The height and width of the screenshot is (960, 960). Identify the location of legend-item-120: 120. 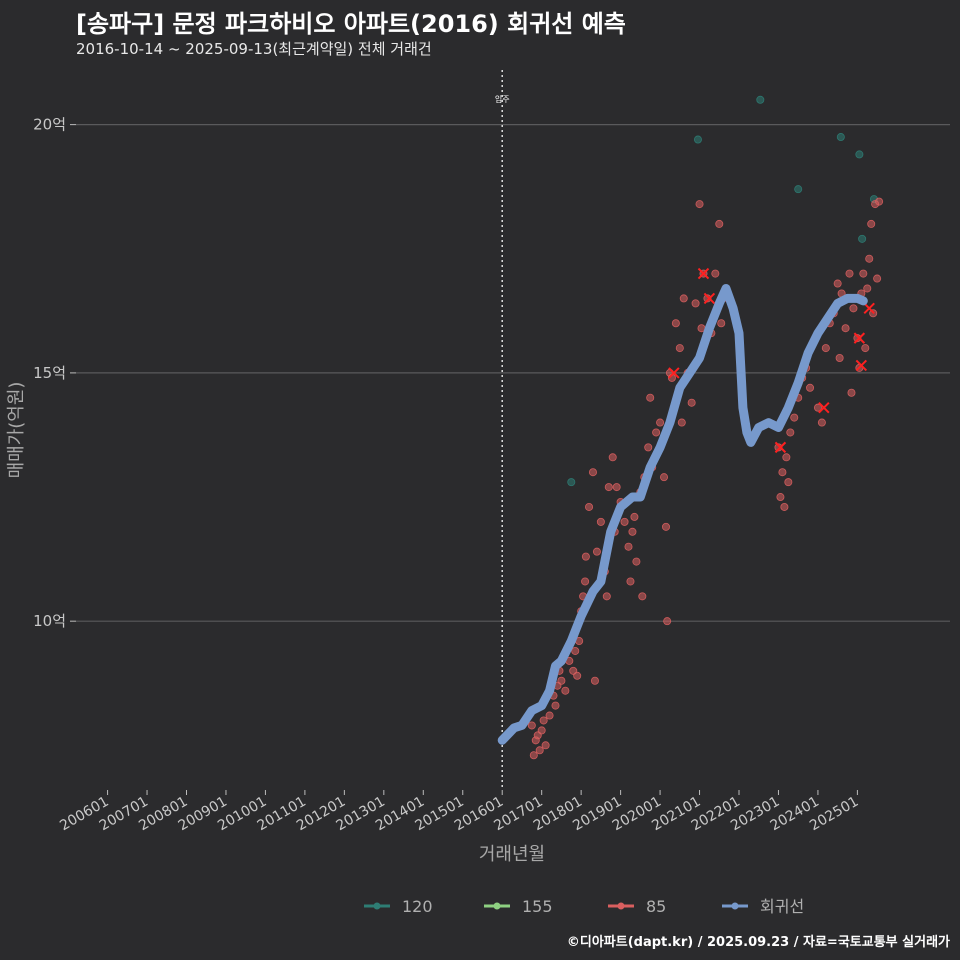
(398, 906).